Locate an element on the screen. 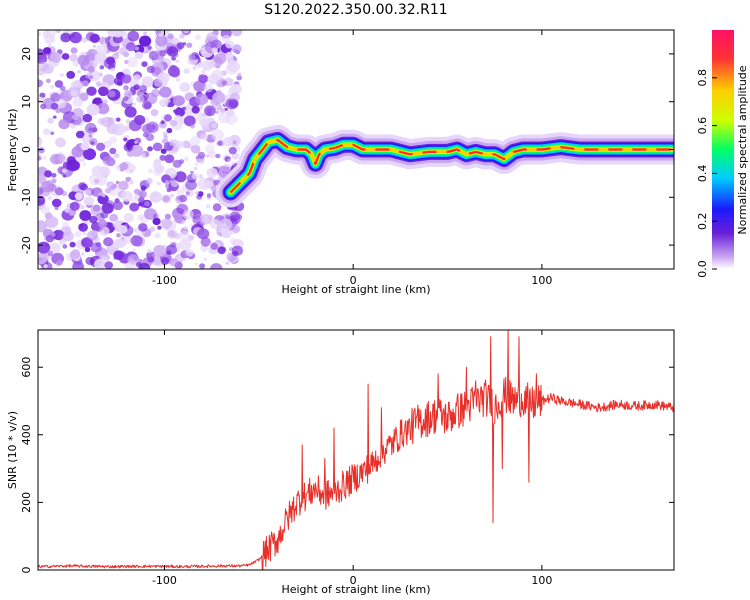  figure-title: S120.2022.350.00.32.R11 is located at coordinates (355, 10).